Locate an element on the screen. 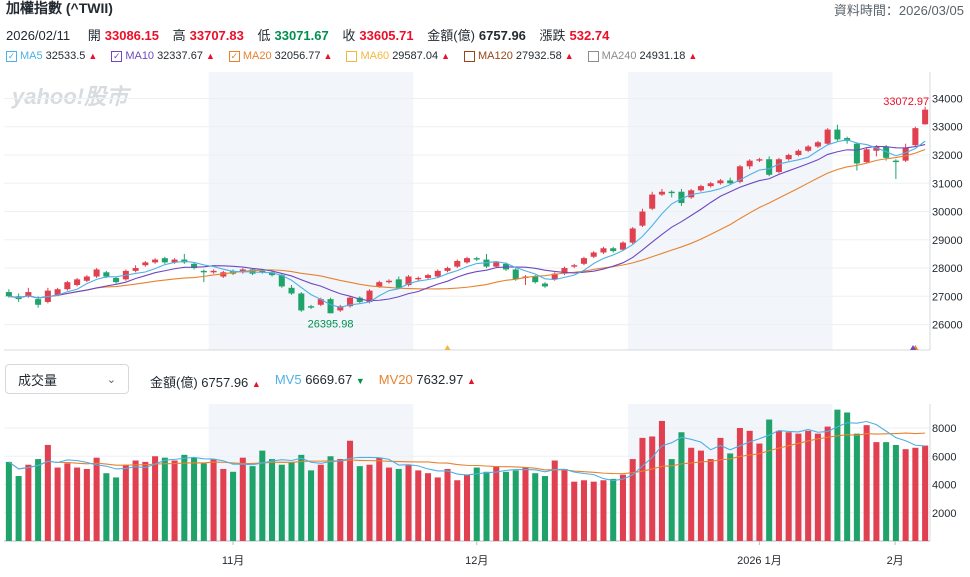 The image size is (970, 577). volume-indicator-select: 成交量 ⌄ is located at coordinates (67, 379).